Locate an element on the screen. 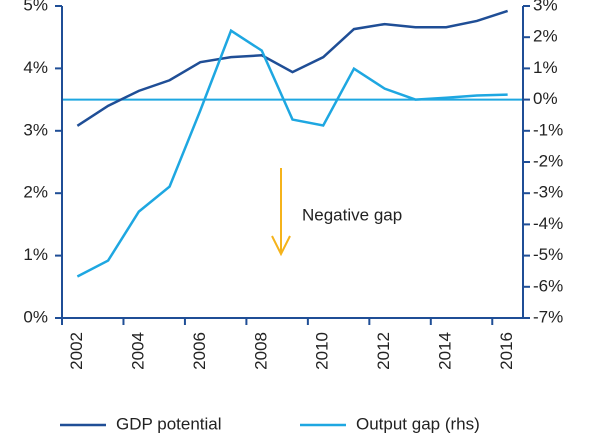  y-tick-label: 2% is located at coordinates (35, 192).